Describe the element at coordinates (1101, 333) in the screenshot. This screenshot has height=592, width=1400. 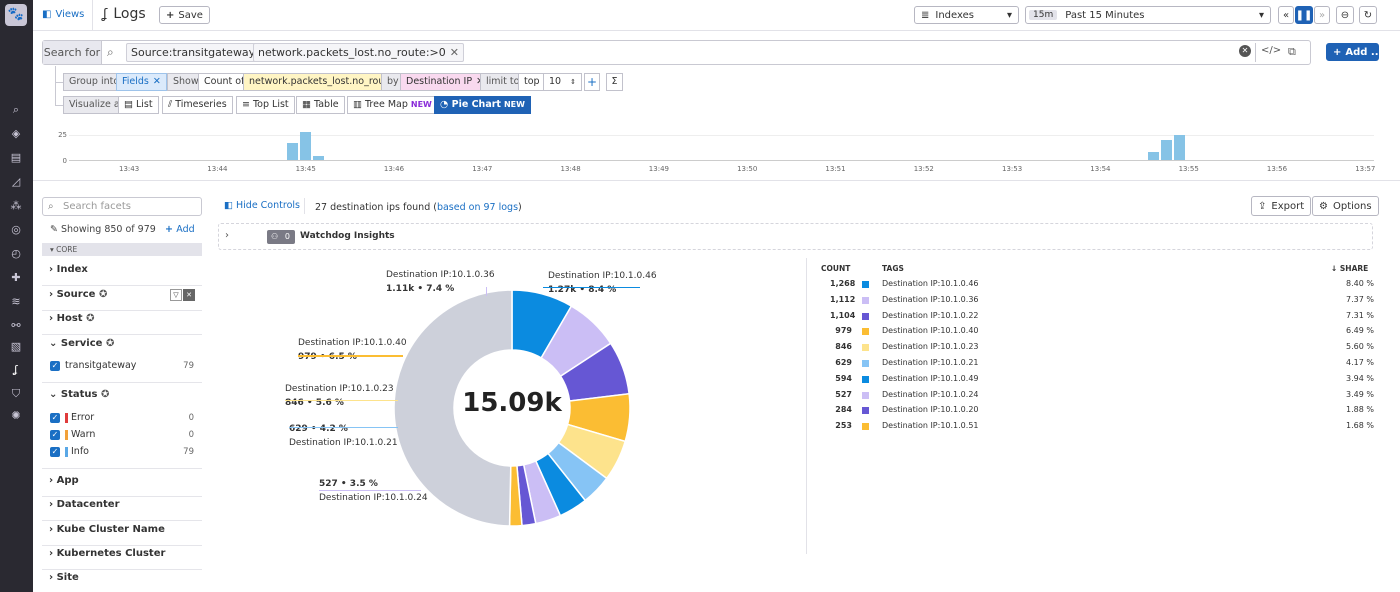
I see `legend-row: 979 Destination IP:10.1.0.40 6.49 %` at that location.